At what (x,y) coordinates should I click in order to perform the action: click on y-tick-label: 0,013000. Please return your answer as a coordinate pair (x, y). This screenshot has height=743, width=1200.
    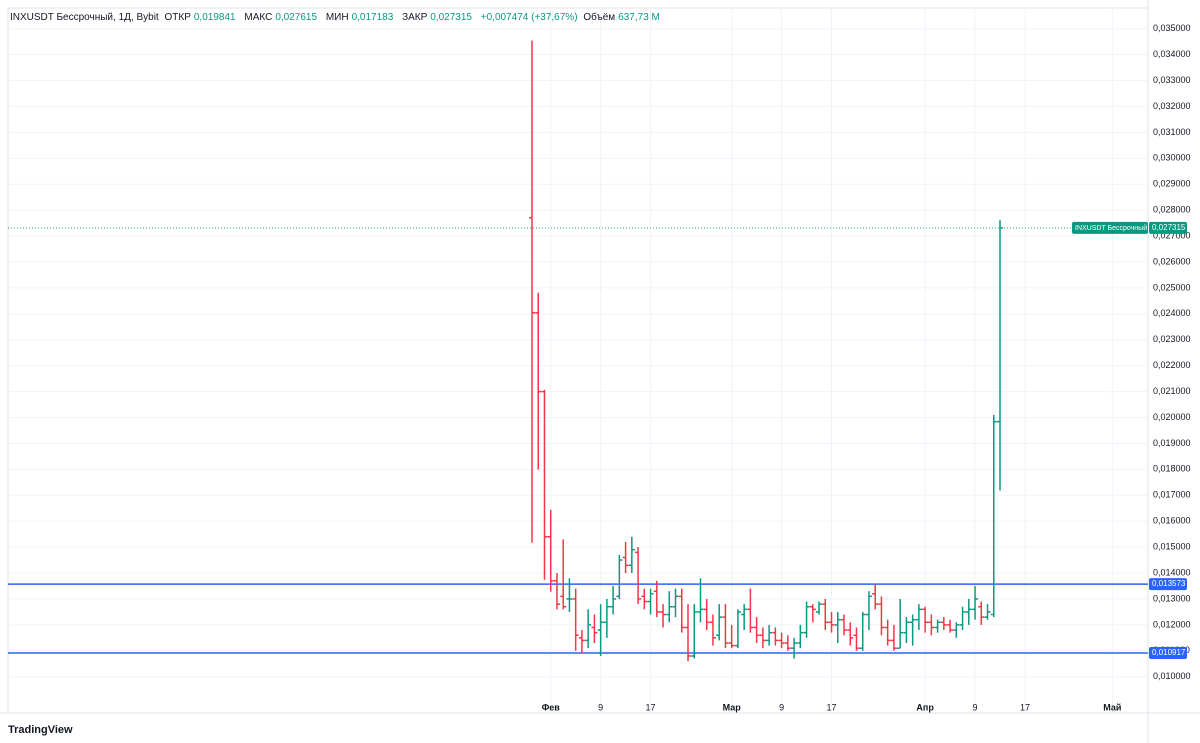
    Looking at the image, I should click on (1172, 598).